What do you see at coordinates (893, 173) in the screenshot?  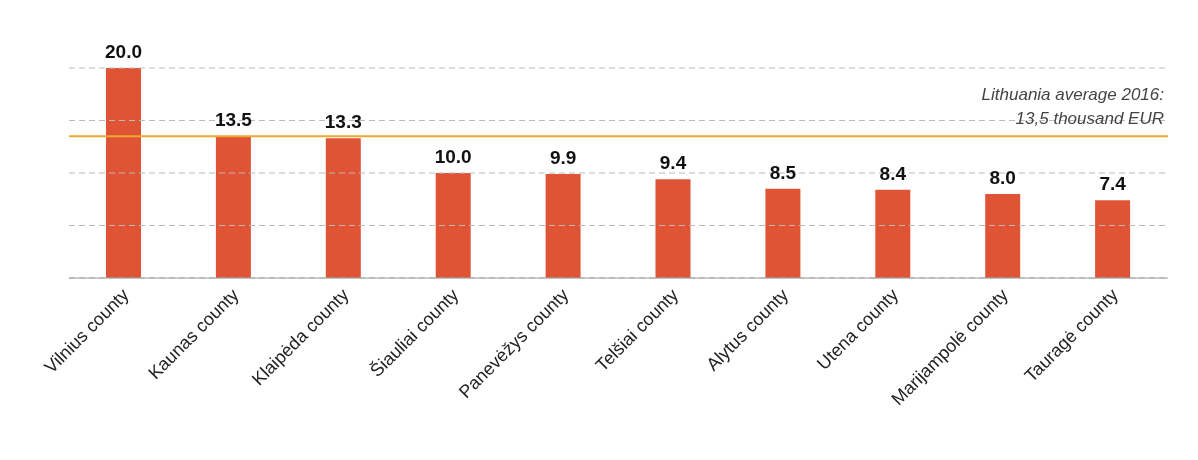 I see `data-label: 8.4` at bounding box center [893, 173].